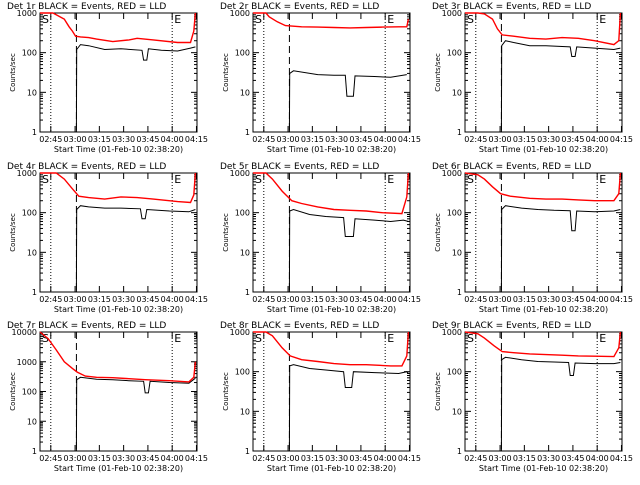  Describe the element at coordinates (511, 167) in the screenshot. I see `panel-title: Det 6r BLACK = Events, RED = LLD` at that location.